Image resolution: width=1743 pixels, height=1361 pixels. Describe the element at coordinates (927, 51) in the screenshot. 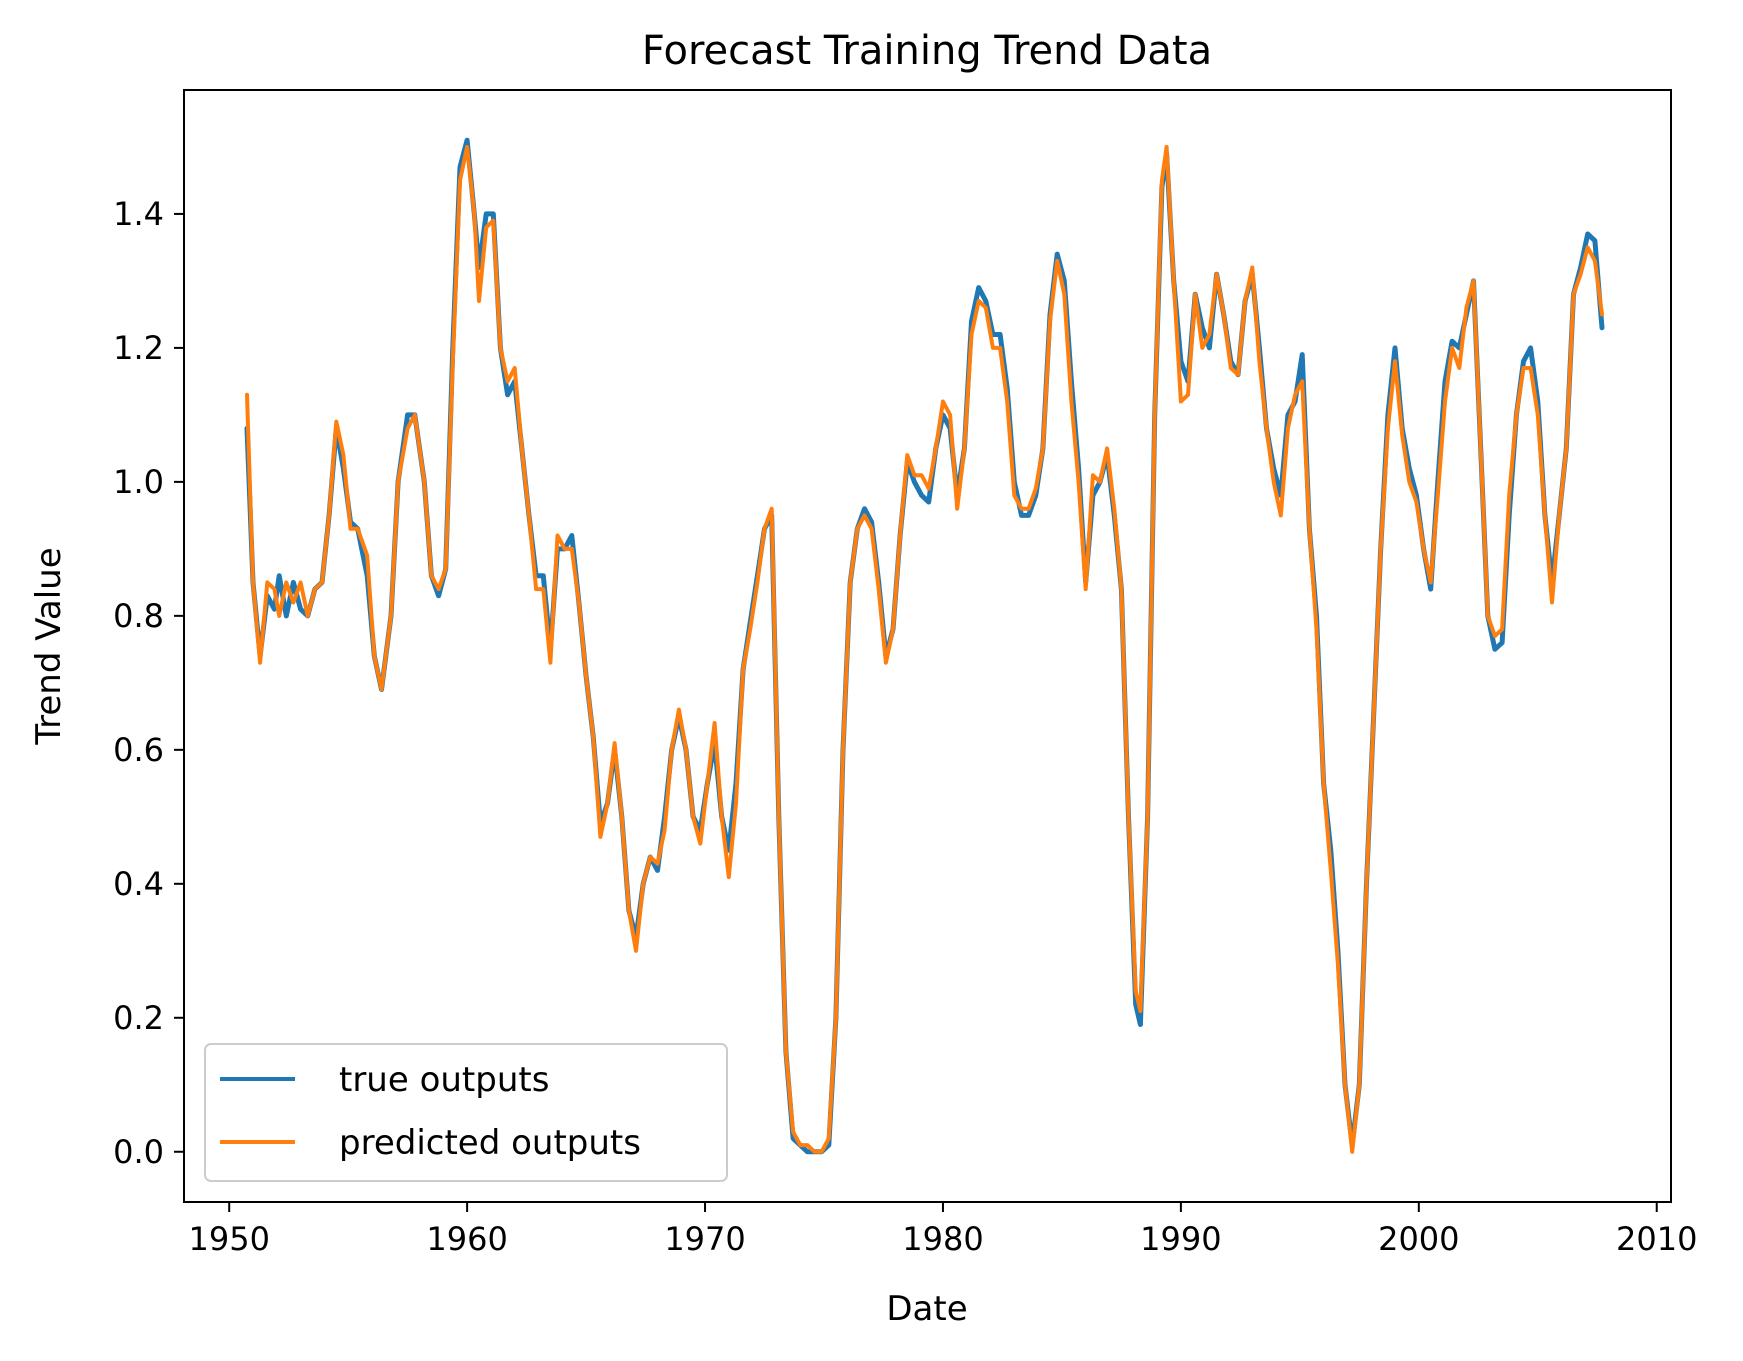

I see `chart-title: Forecast Training Trend Data` at that location.